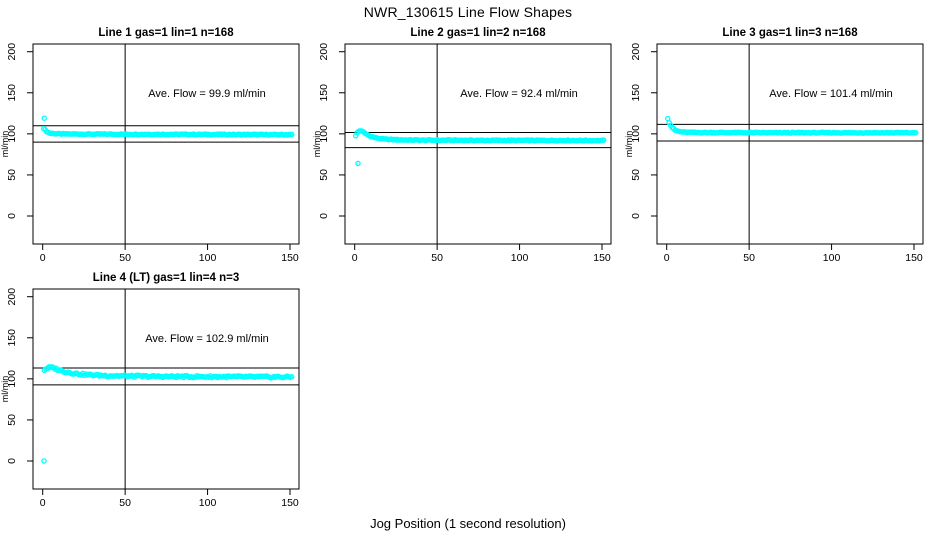 This screenshot has width=936, height=540. I want to click on panel-title: Line 1 gas=1 lin=1 n=168, so click(166, 33).